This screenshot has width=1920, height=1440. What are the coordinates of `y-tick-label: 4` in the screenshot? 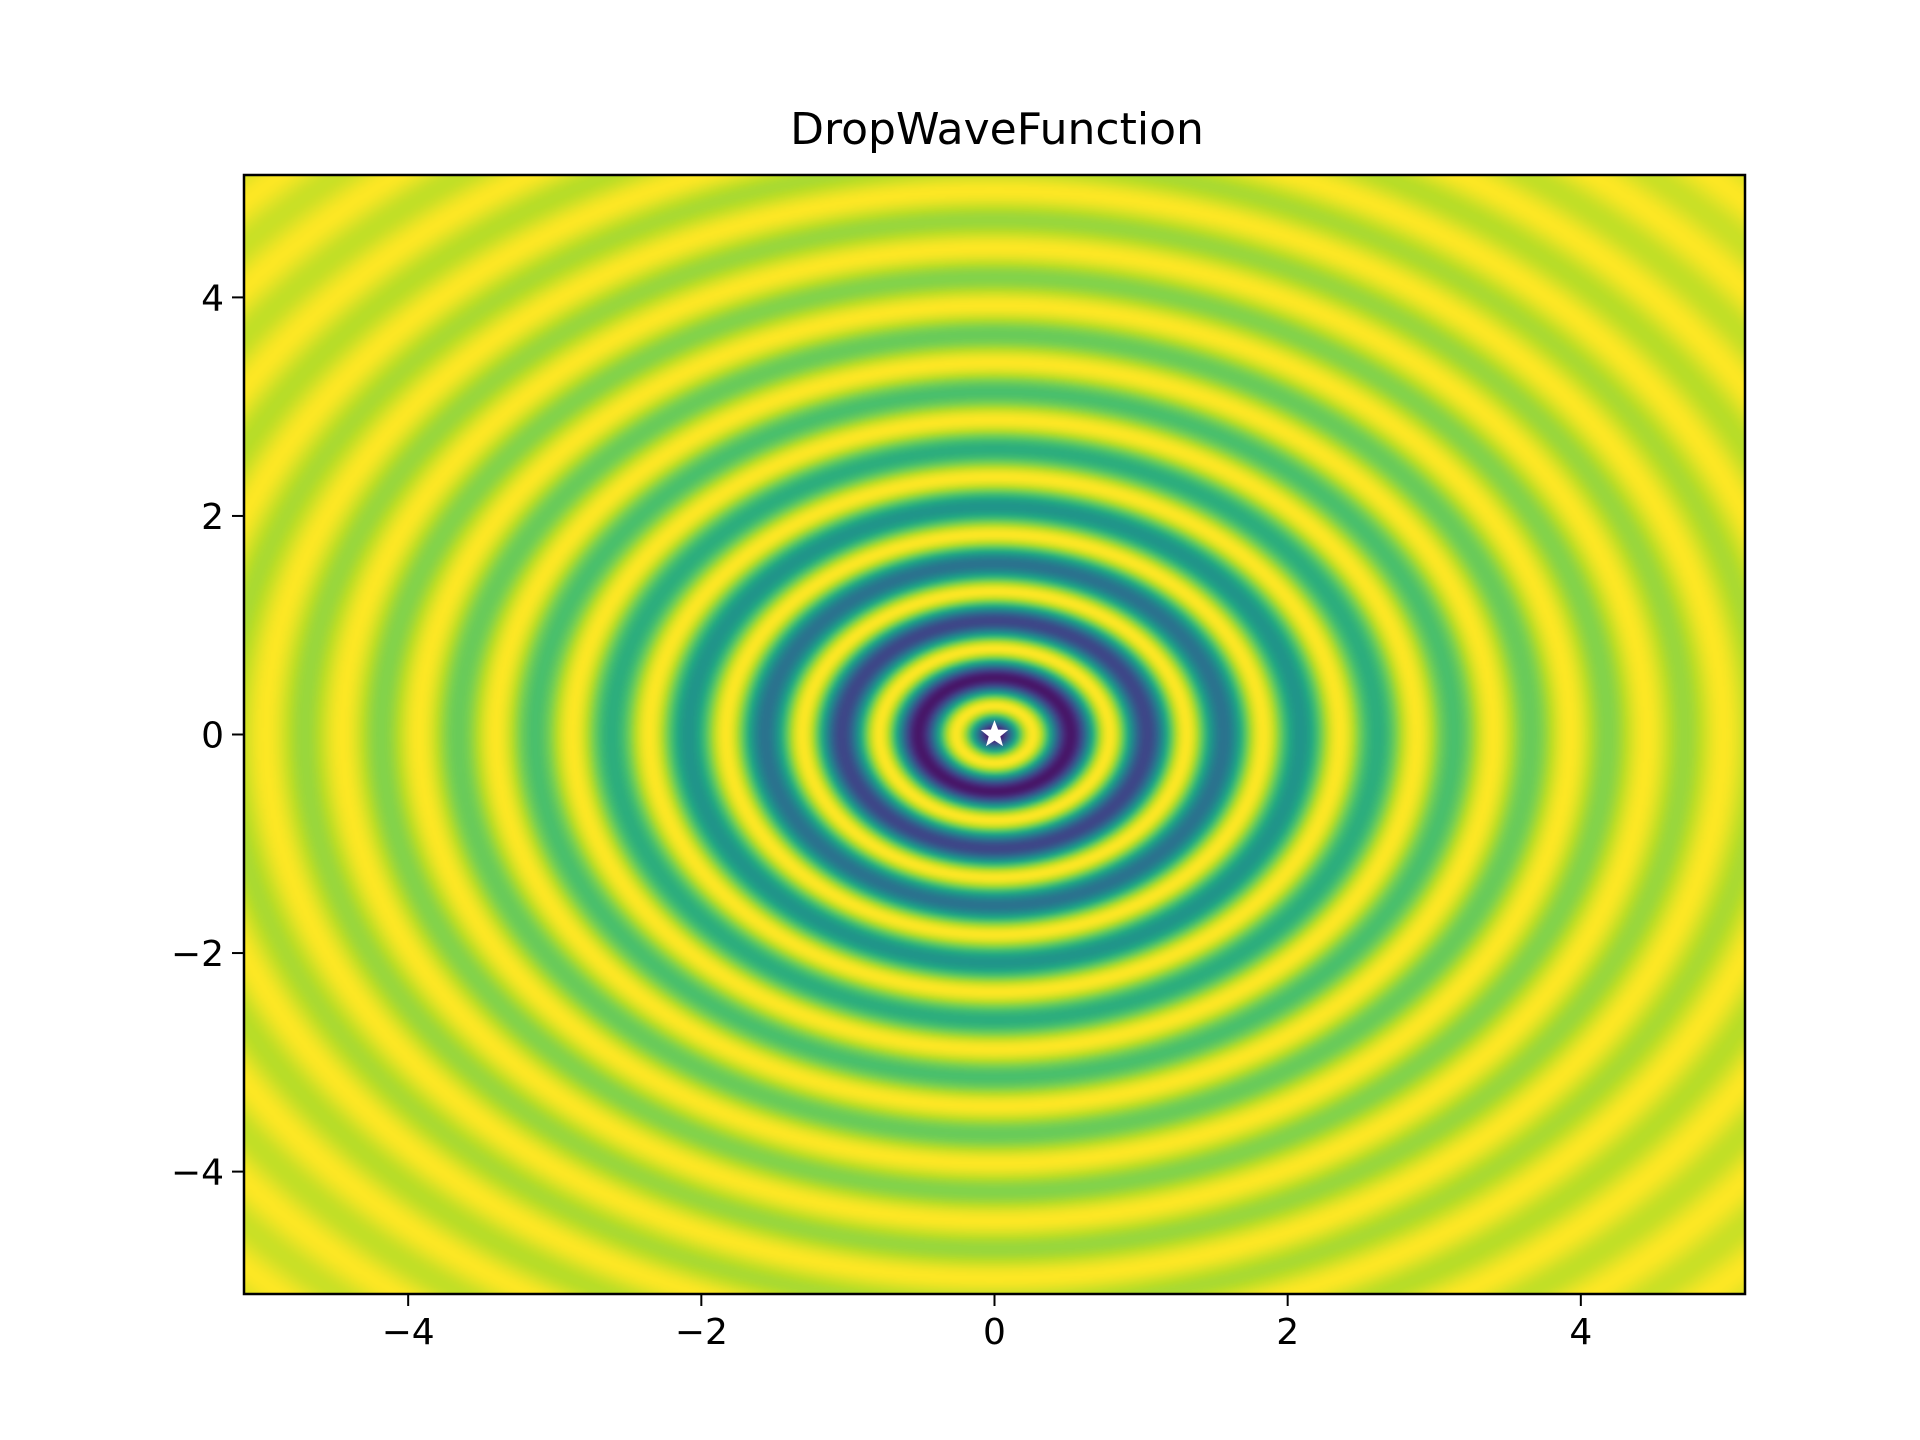 It's located at (212, 298).